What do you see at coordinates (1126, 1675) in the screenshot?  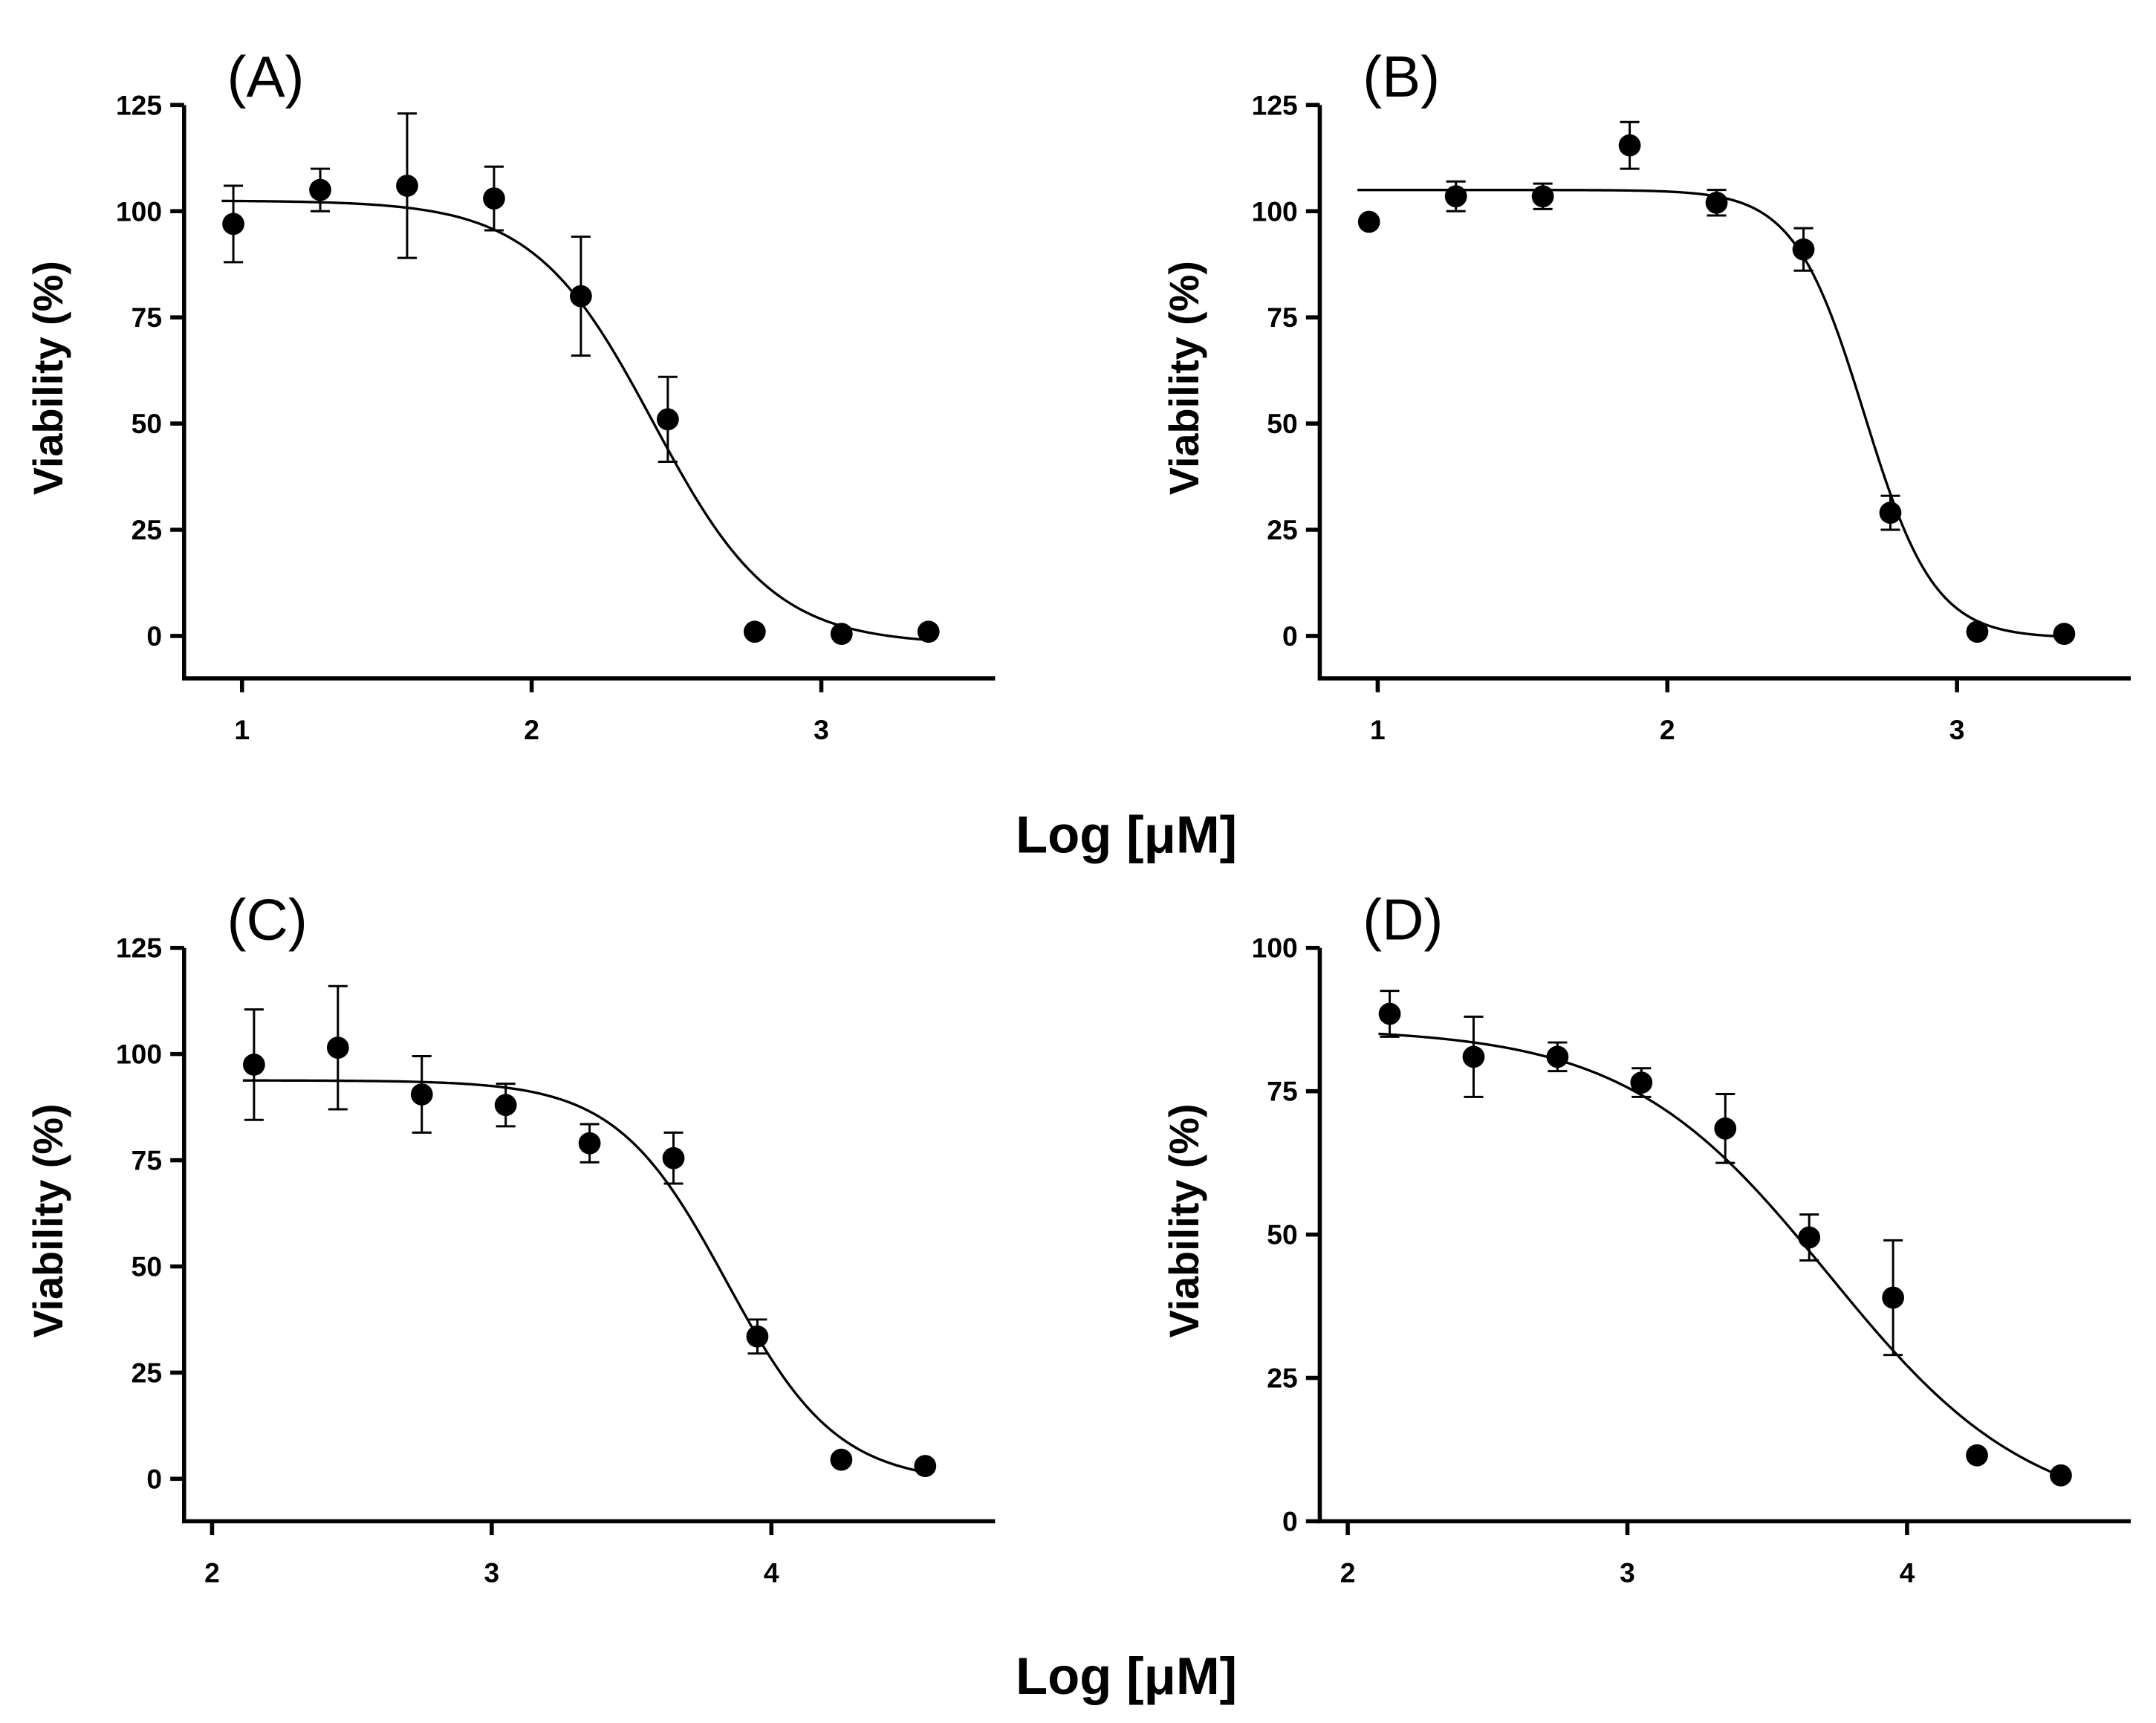 I see `shared-x-axis-label-bottom: Log [μM]` at bounding box center [1126, 1675].